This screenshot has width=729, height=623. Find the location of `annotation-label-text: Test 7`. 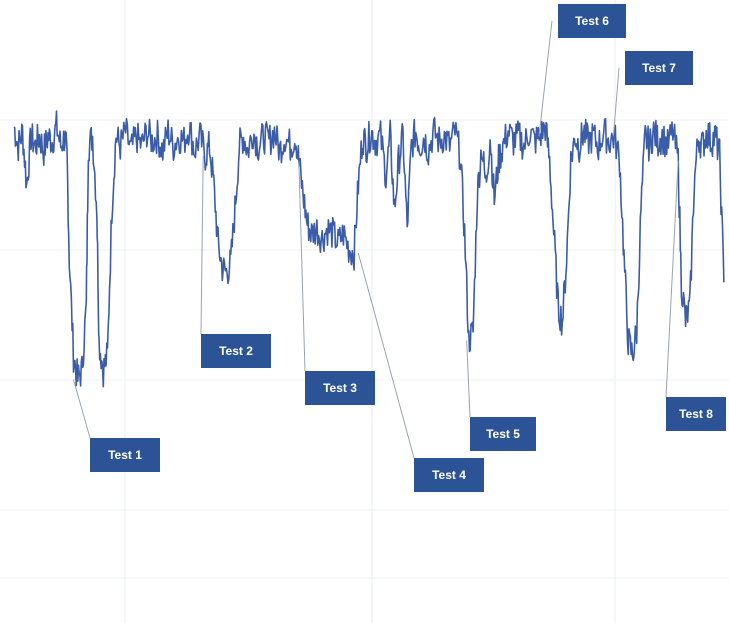

annotation-label-text: Test 7 is located at coordinates (659, 68).